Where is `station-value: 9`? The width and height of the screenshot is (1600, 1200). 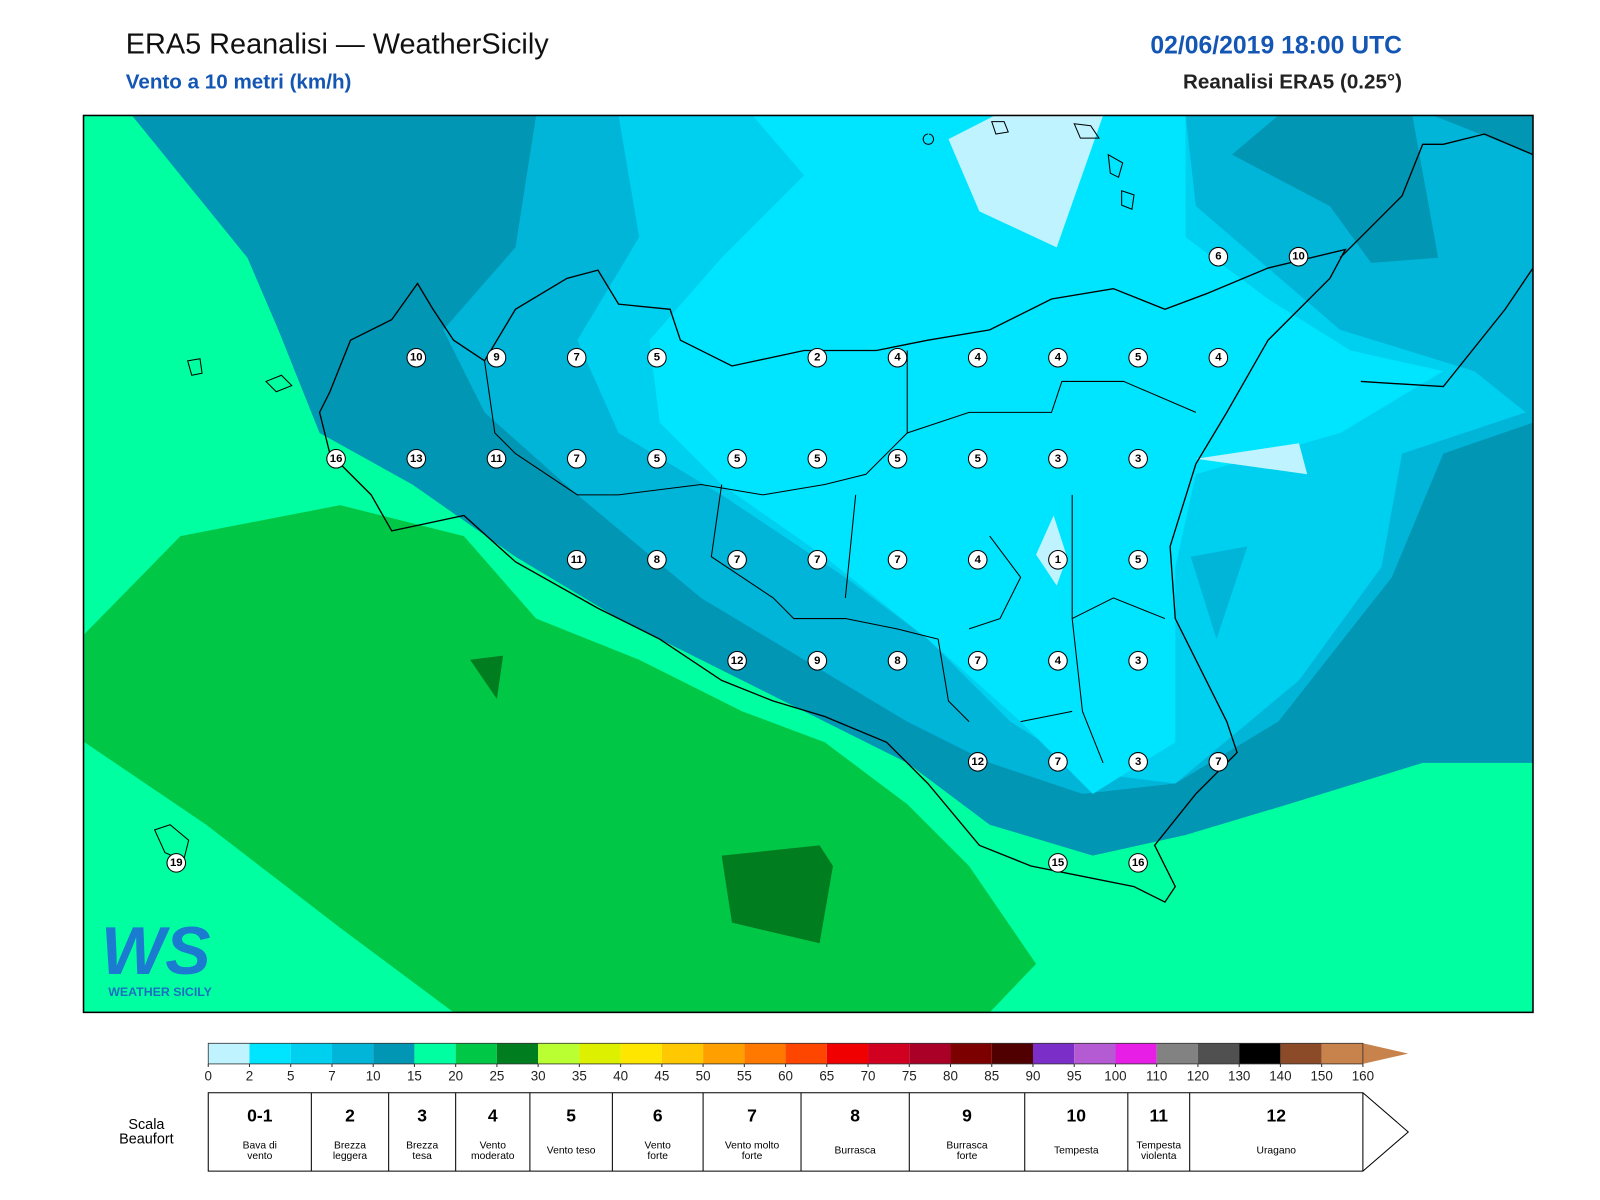 station-value: 9 is located at coordinates (817, 661).